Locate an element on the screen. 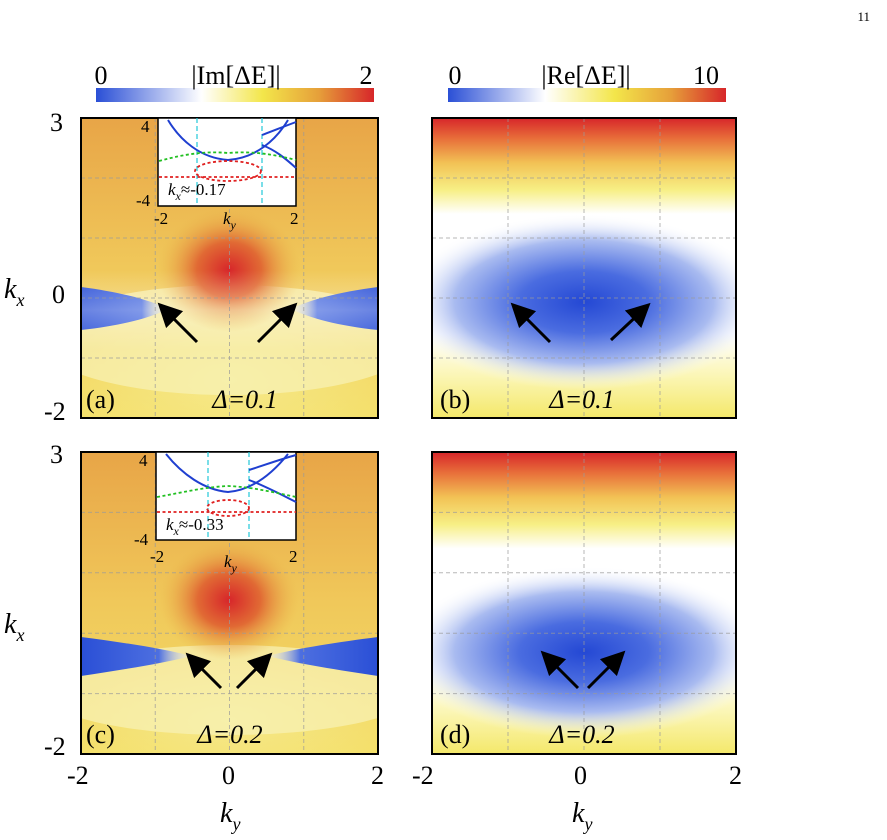 Image resolution: width=887 pixels, height=840 pixels. panel-c-inset-xtick-right: 2 is located at coordinates (293, 556).